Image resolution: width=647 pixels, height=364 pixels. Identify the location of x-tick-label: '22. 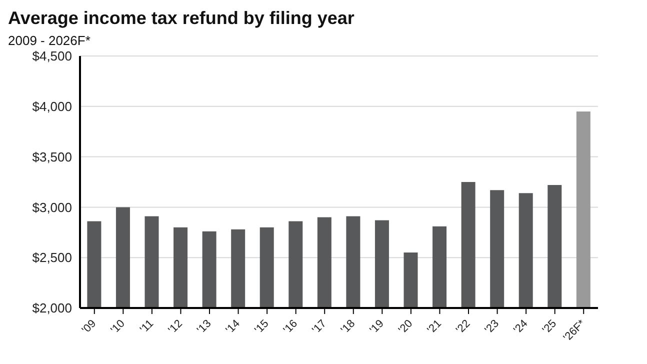
(463, 327).